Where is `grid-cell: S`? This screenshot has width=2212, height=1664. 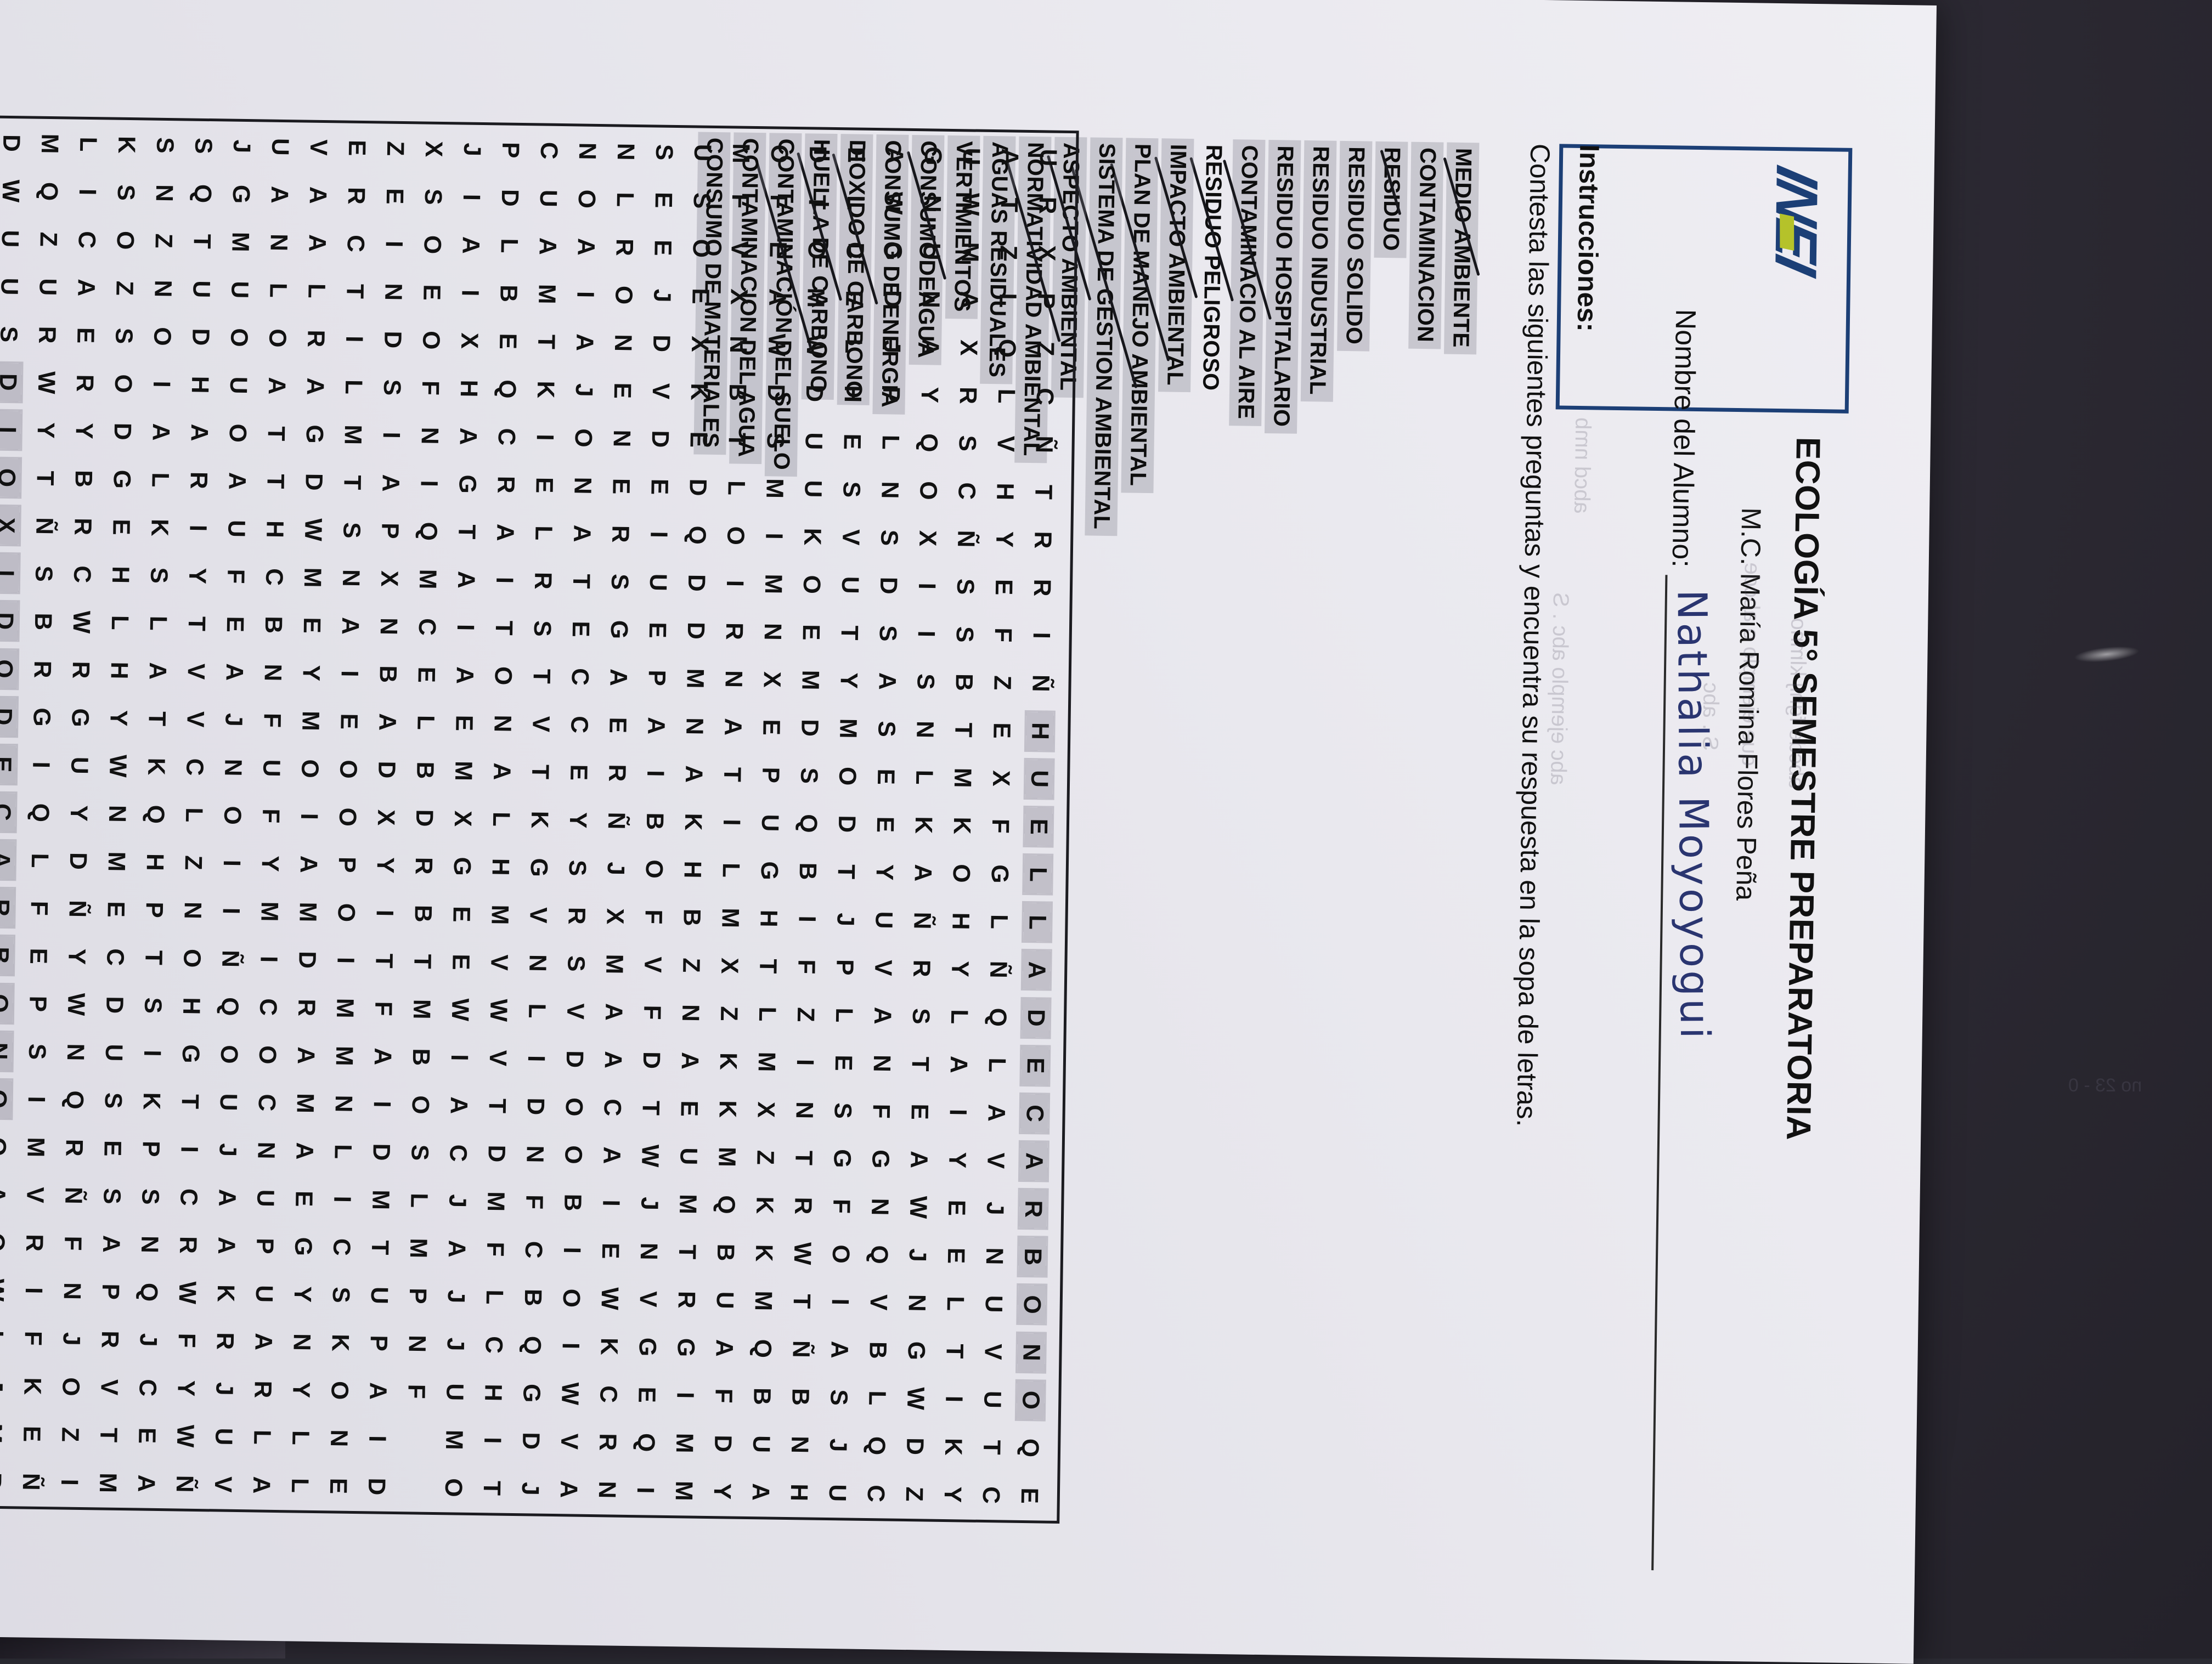 grid-cell: S is located at coordinates (964, 635).